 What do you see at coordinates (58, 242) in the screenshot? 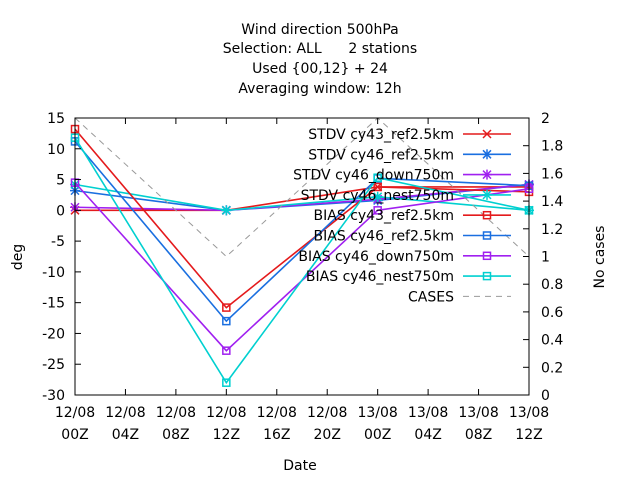
I see `y-tick-label: -5` at bounding box center [58, 242].